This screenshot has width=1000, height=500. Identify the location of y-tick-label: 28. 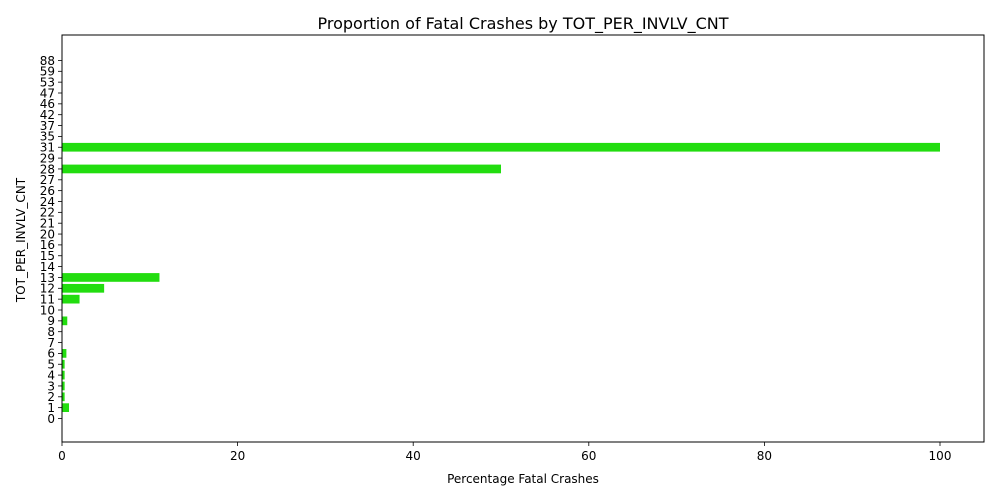
(47, 169).